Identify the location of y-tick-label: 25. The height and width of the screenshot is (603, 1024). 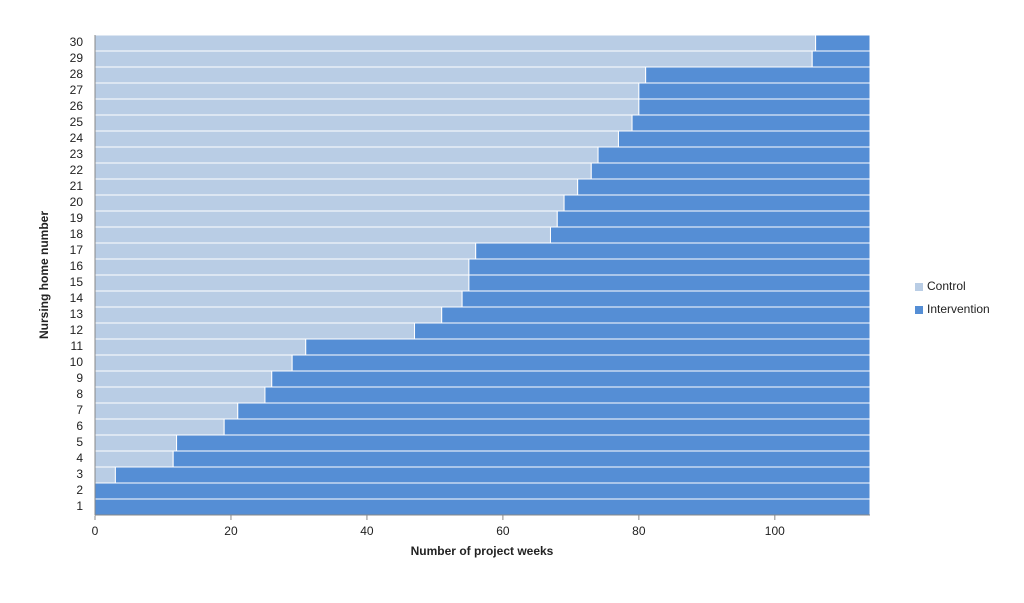
(77, 122).